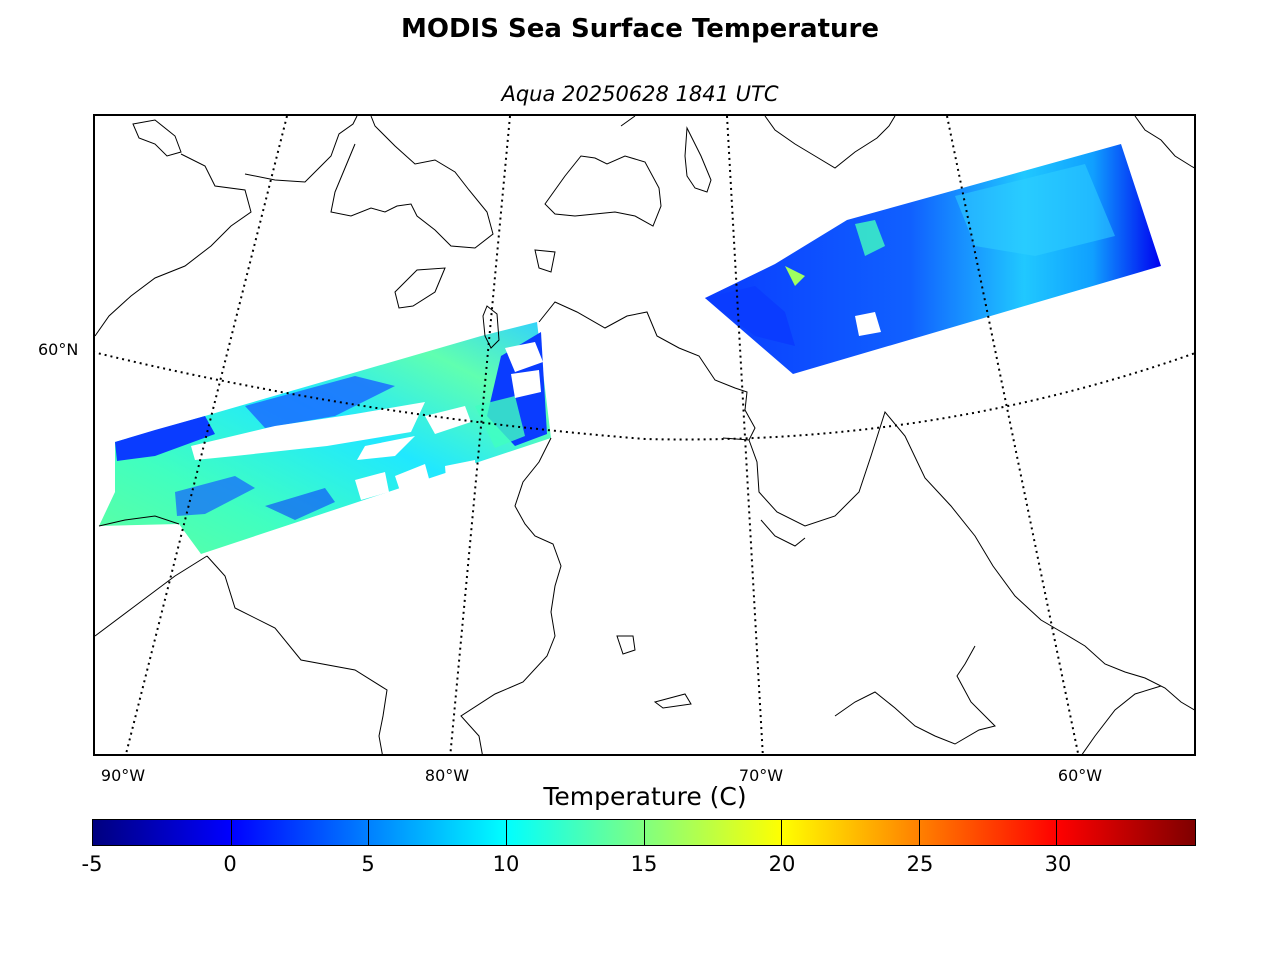 This screenshot has height=960, width=1280. What do you see at coordinates (920, 864) in the screenshot?
I see `colorbar-tick-label: 25` at bounding box center [920, 864].